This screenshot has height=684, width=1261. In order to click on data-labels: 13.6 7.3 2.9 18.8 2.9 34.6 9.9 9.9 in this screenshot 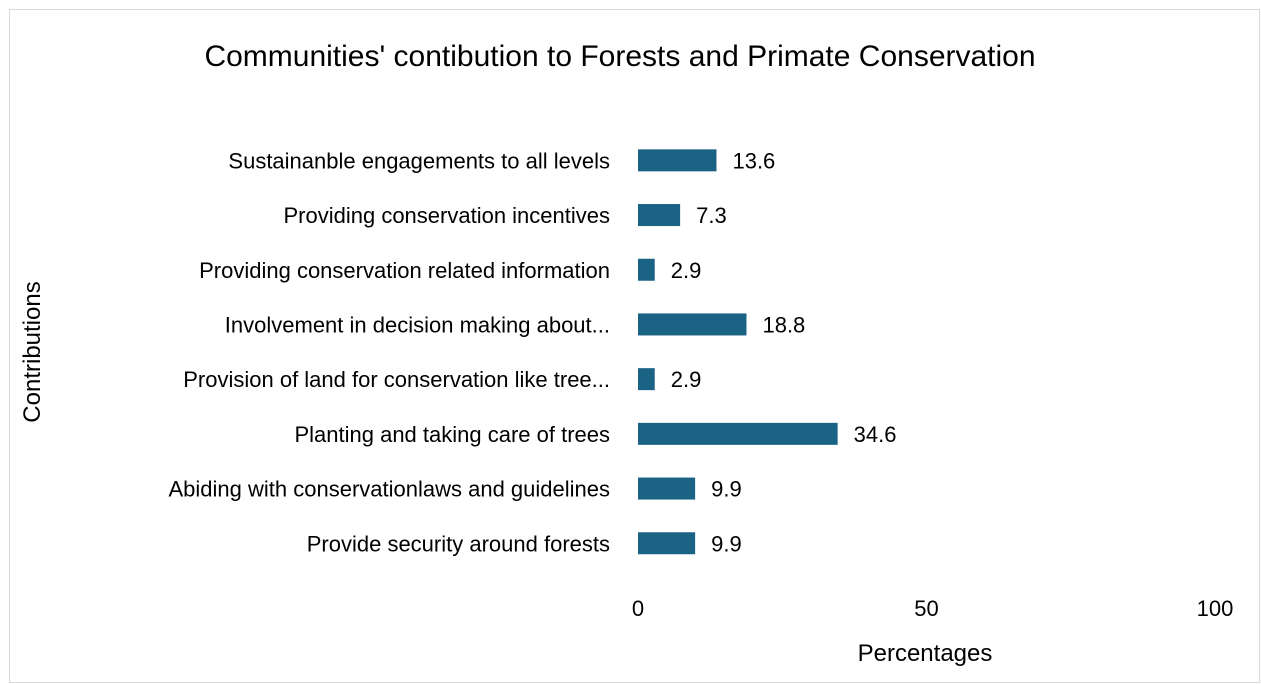, I will do `click(784, 352)`.